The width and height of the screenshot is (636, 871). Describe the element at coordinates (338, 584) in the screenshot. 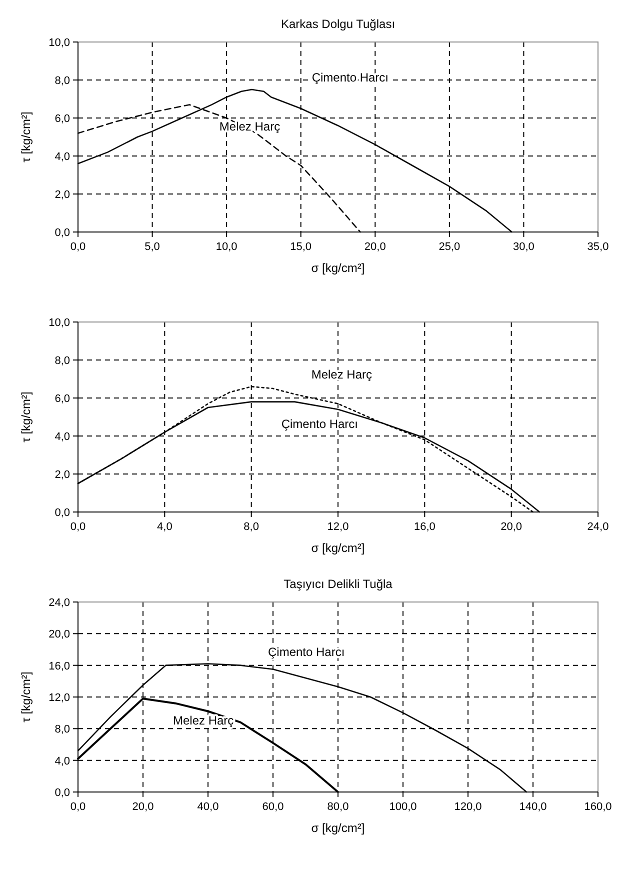

I see `chart-title: Taşıyıcı Delikli Tuğla` at that location.